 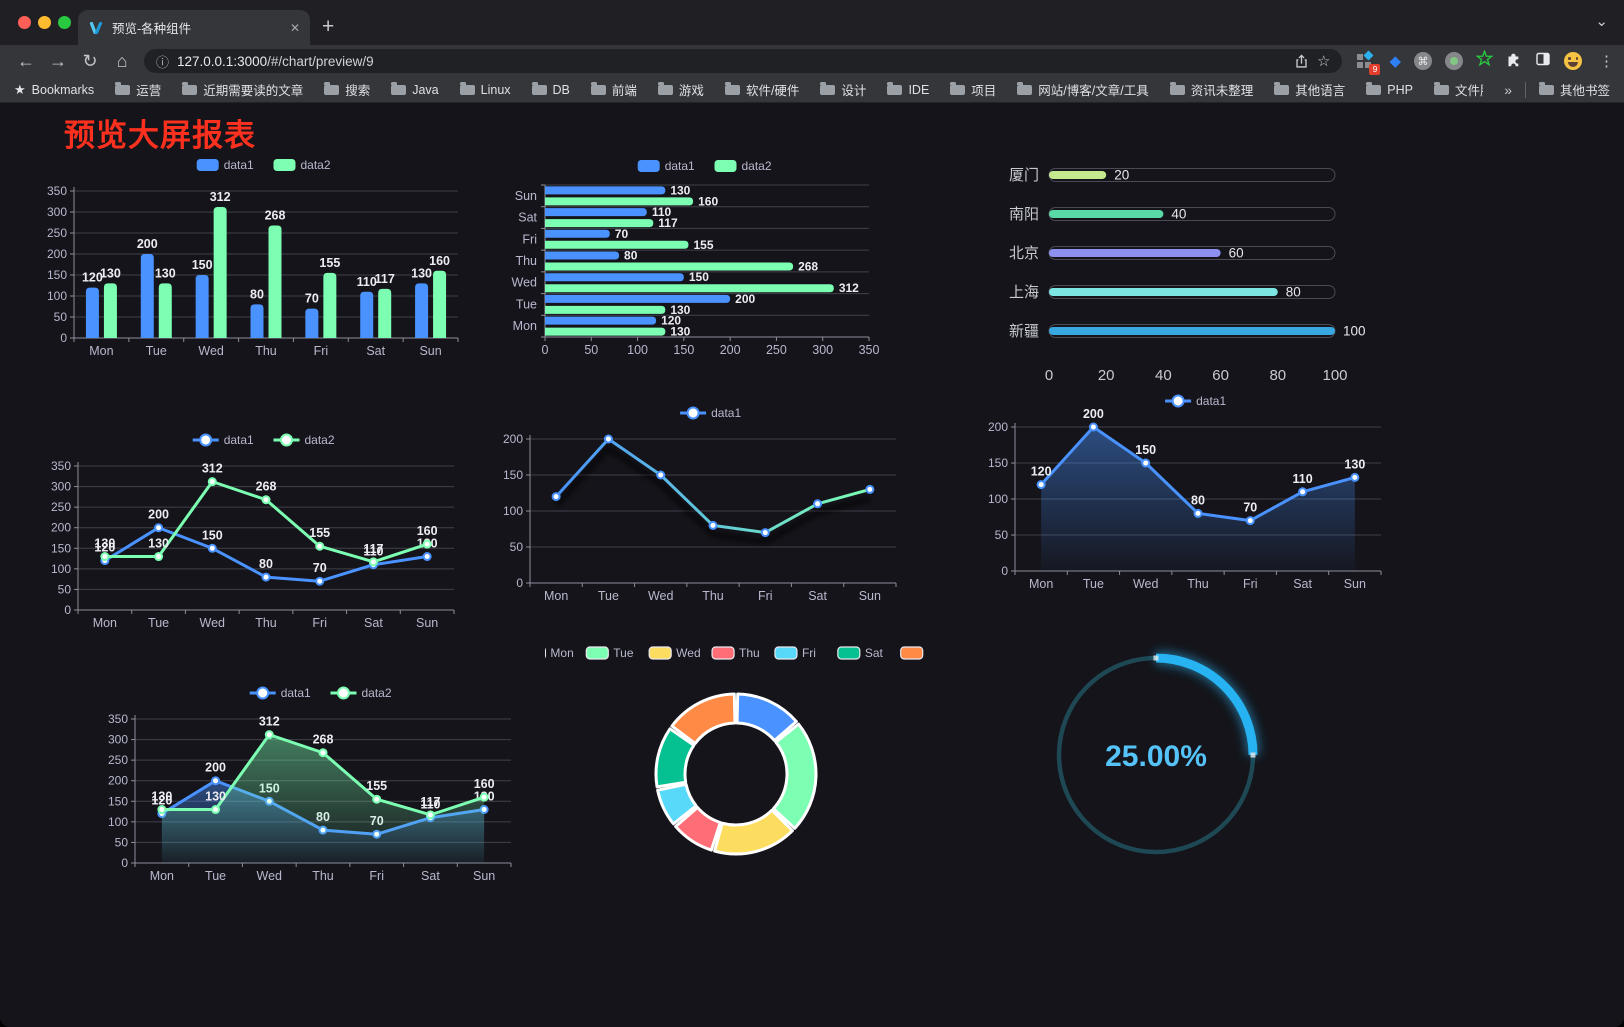 I want to click on chart-line-gradient: 0 50 100 150 200 Mon Tue Wed Thu Fri Sat Sun data1, so click(x=700, y=505).